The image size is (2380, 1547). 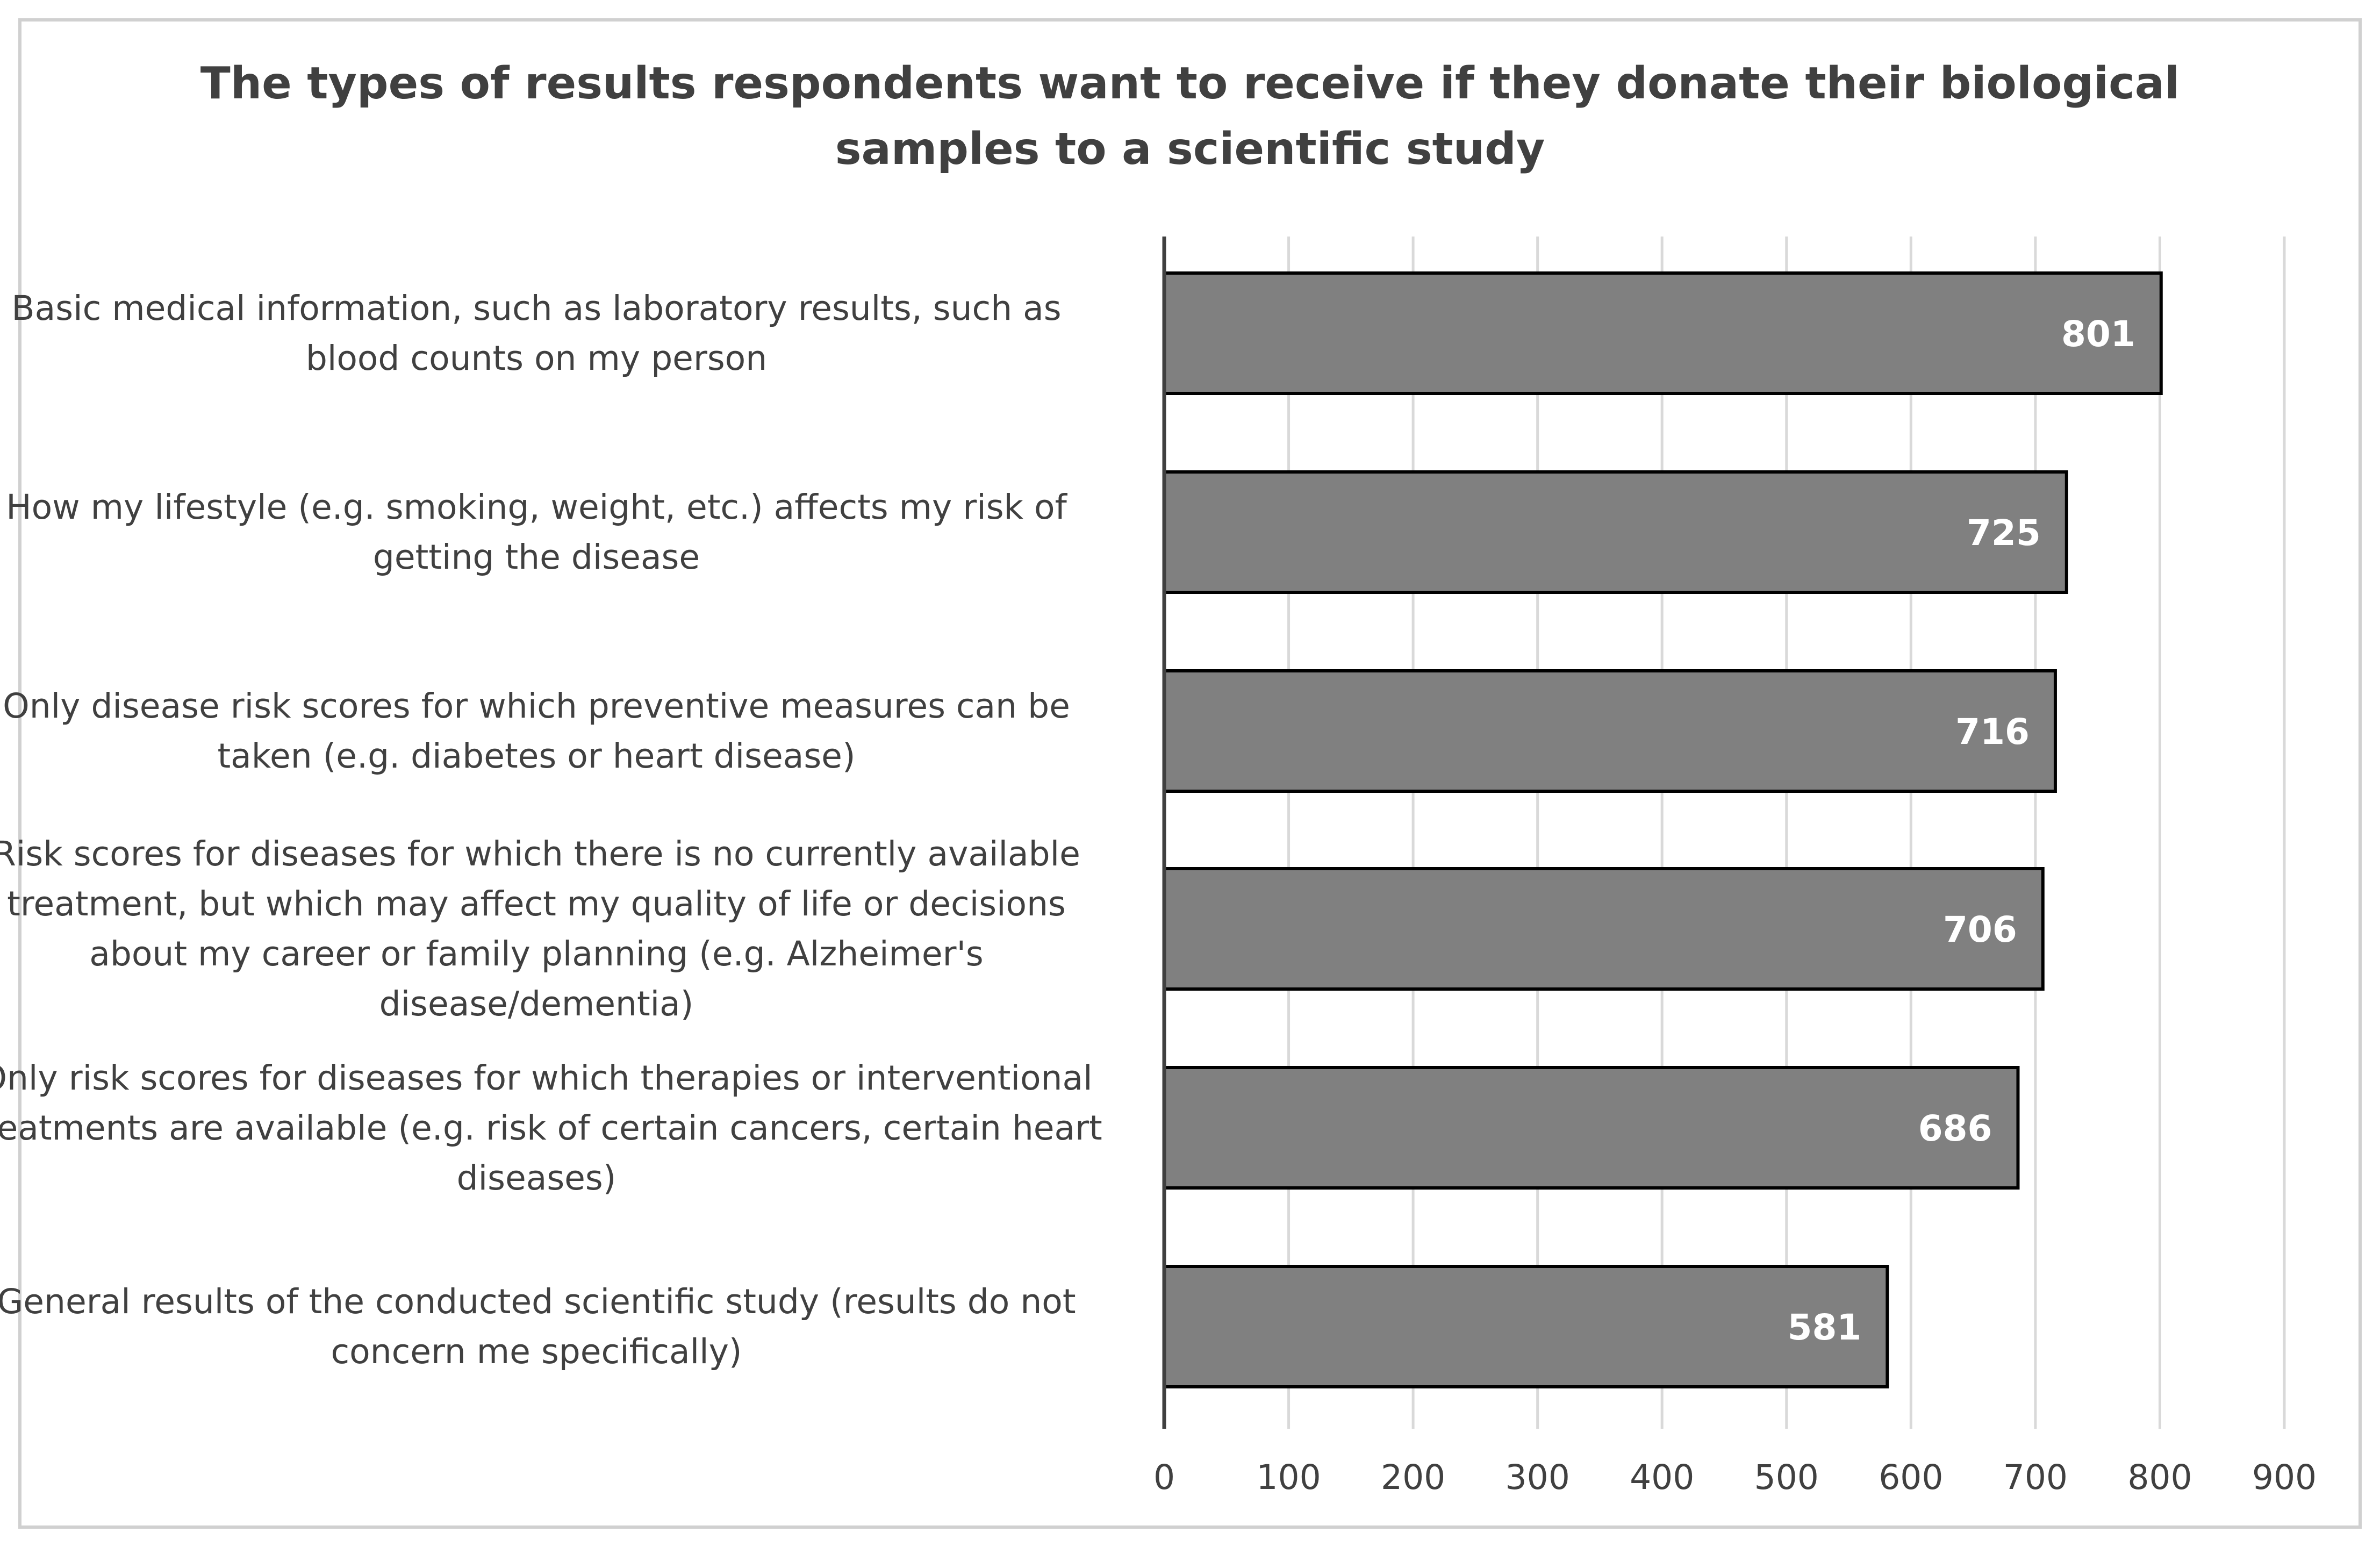 I want to click on data-label-5: 686, so click(x=1955, y=1128).